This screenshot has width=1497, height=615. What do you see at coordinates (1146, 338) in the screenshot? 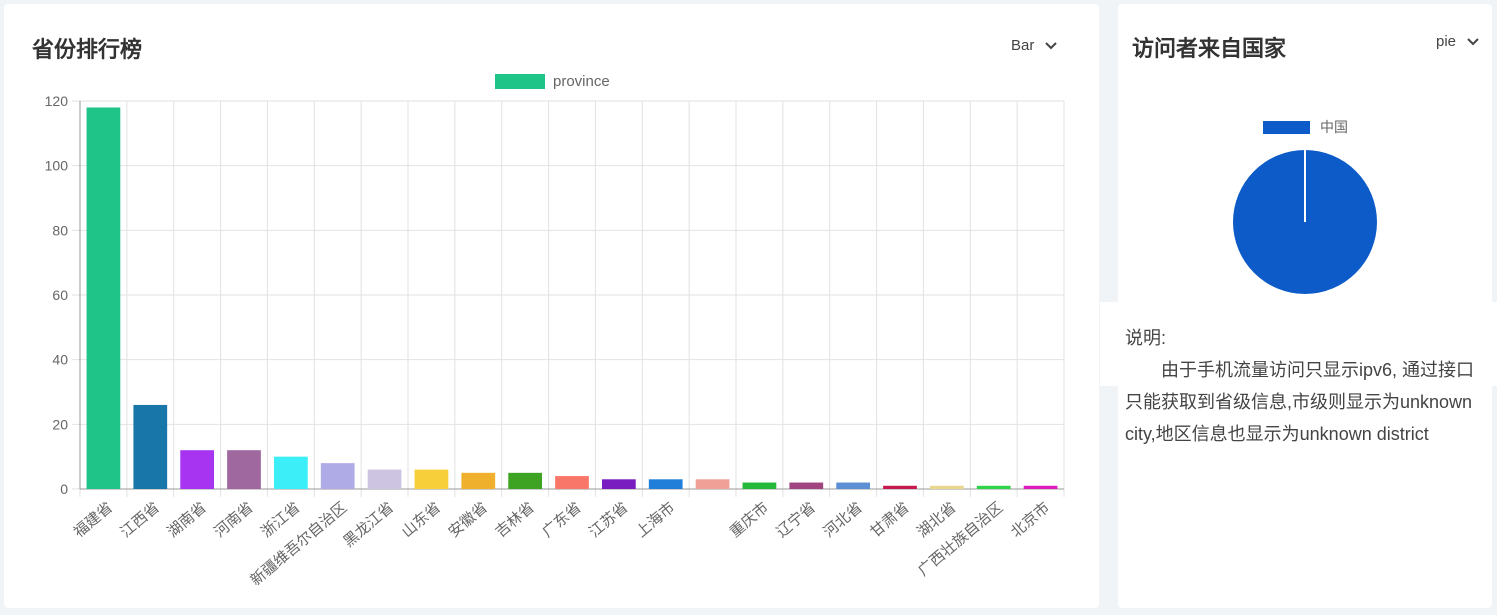
I see `note-label: 说明:` at bounding box center [1146, 338].